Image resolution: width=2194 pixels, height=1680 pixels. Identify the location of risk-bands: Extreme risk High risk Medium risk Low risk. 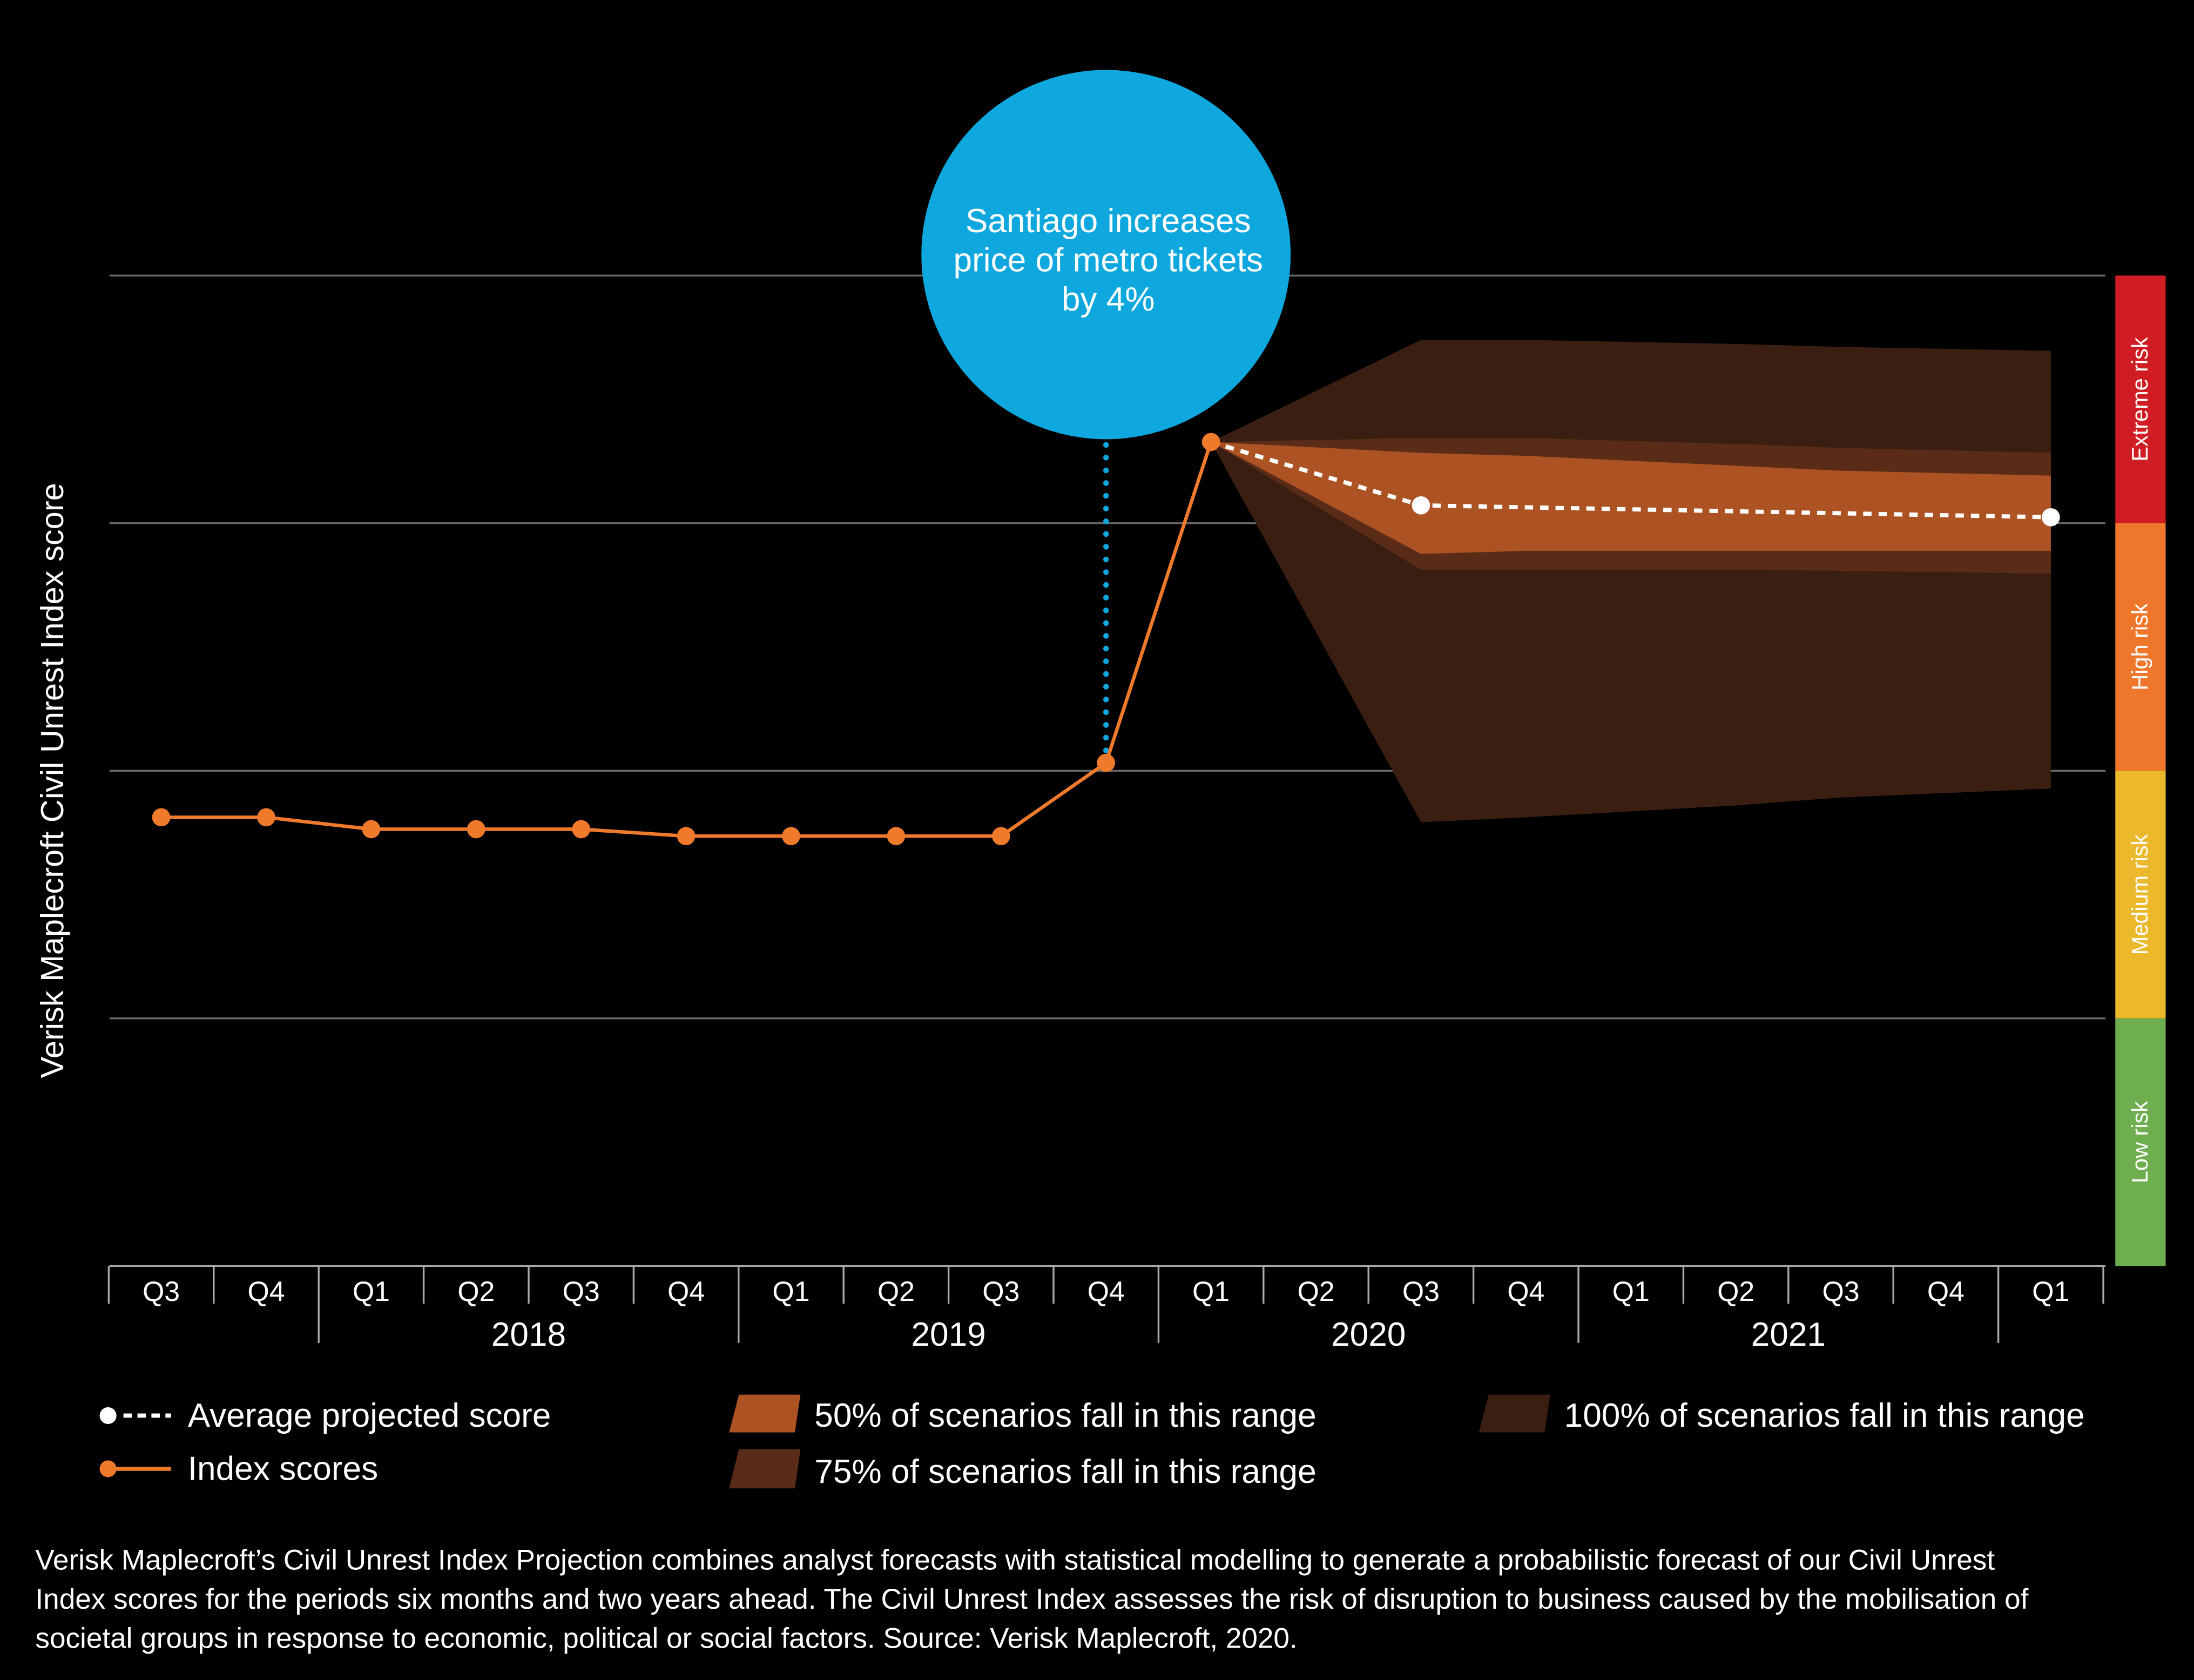
(2140, 771).